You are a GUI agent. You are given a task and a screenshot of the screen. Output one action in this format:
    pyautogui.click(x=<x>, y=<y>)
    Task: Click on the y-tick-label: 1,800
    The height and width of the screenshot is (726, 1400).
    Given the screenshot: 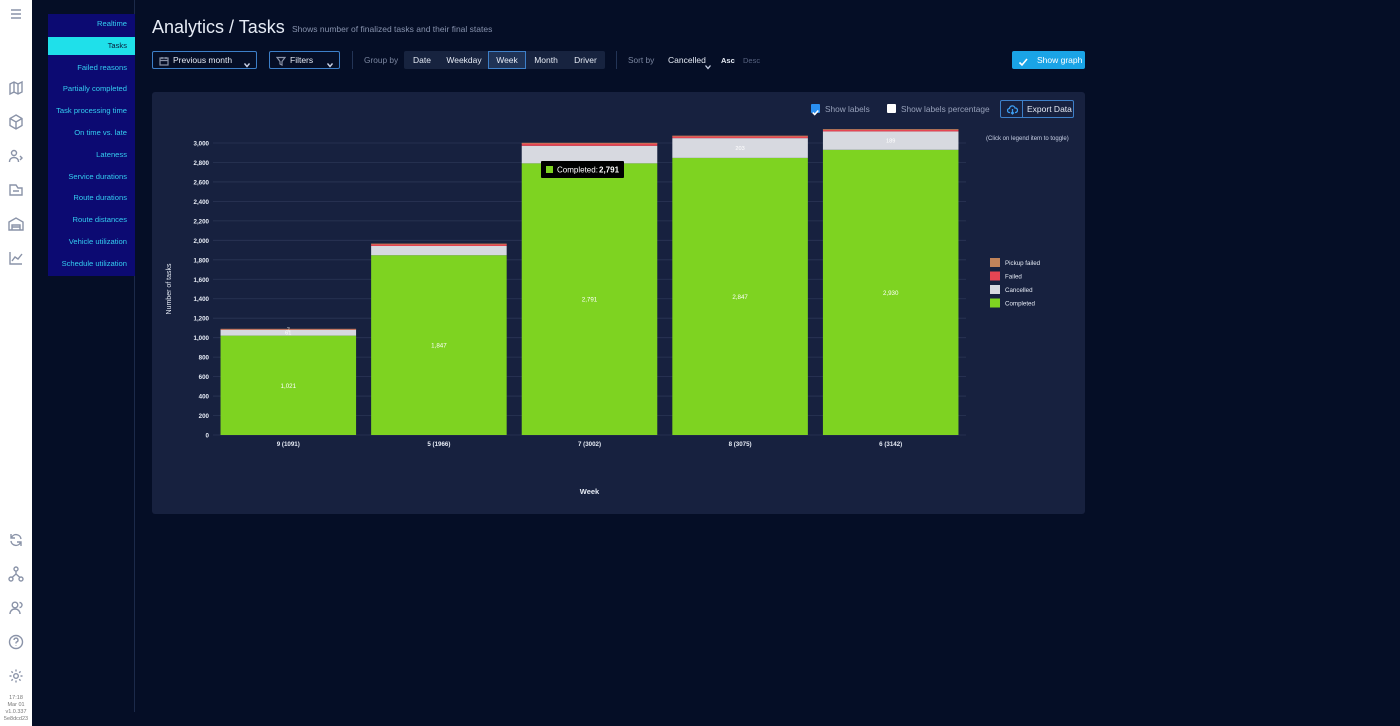 What is the action you would take?
    pyautogui.click(x=202, y=260)
    